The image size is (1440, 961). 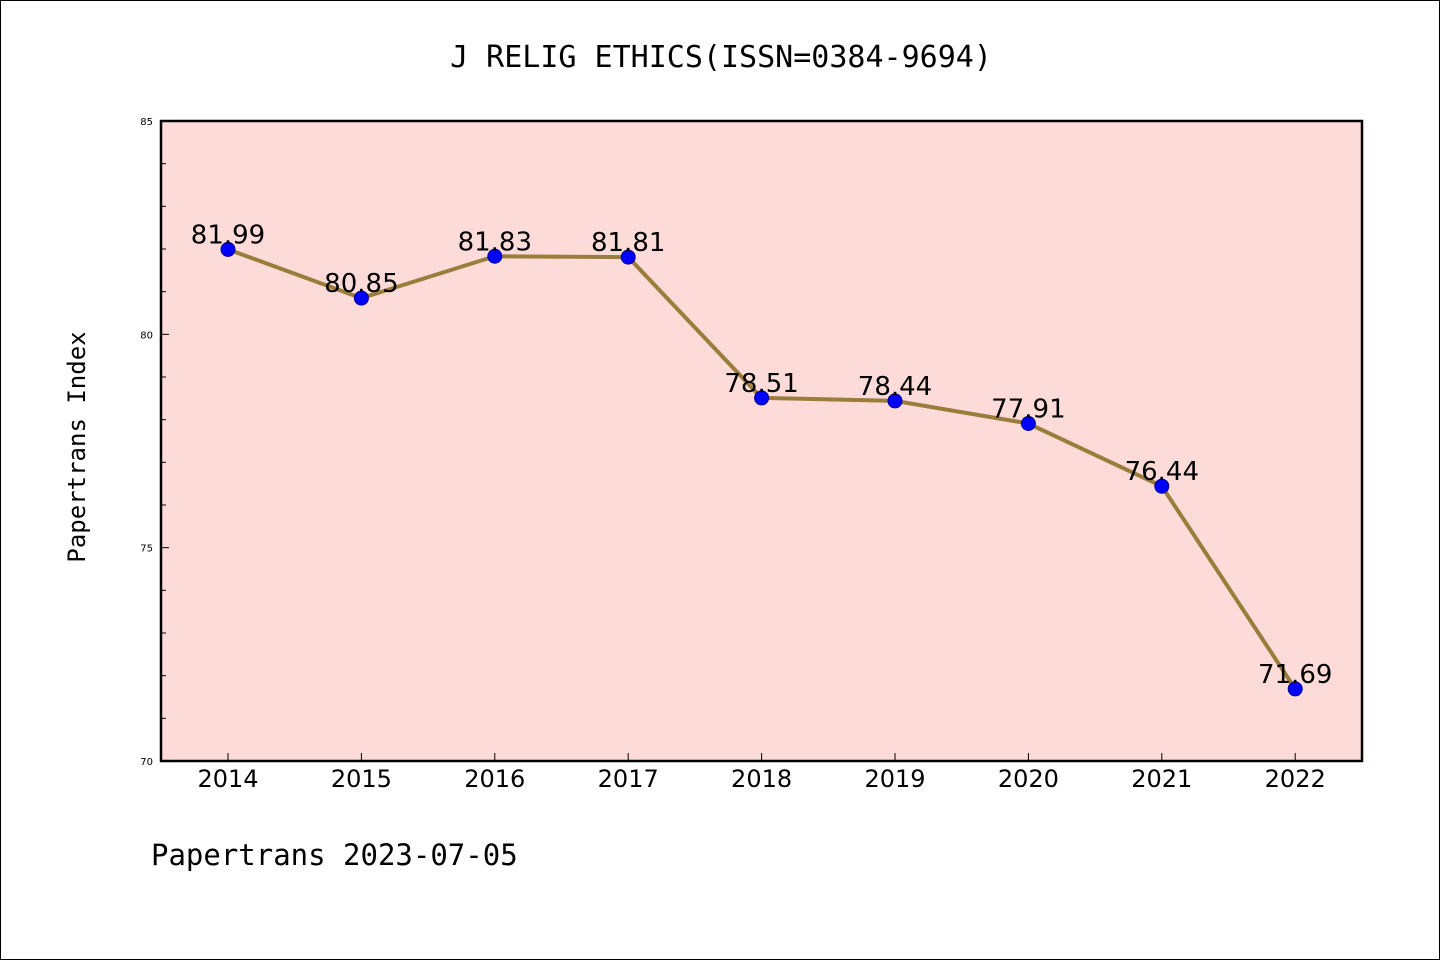 I want to click on data-label: 81.83, so click(x=495, y=242).